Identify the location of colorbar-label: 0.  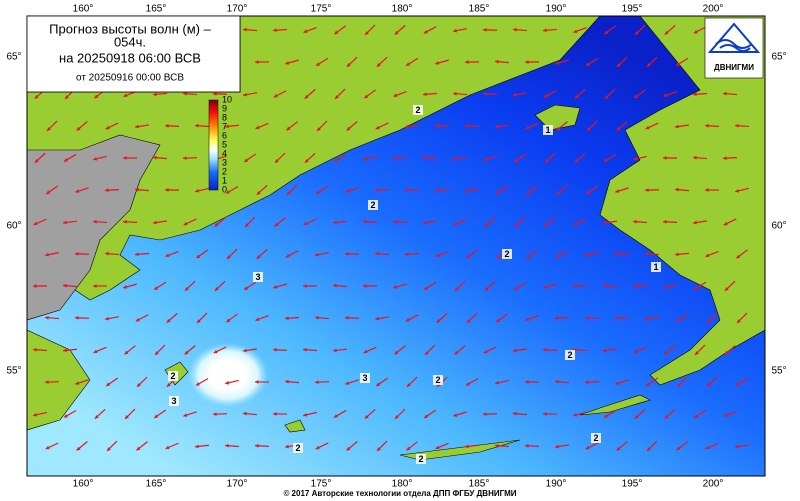
(224, 189).